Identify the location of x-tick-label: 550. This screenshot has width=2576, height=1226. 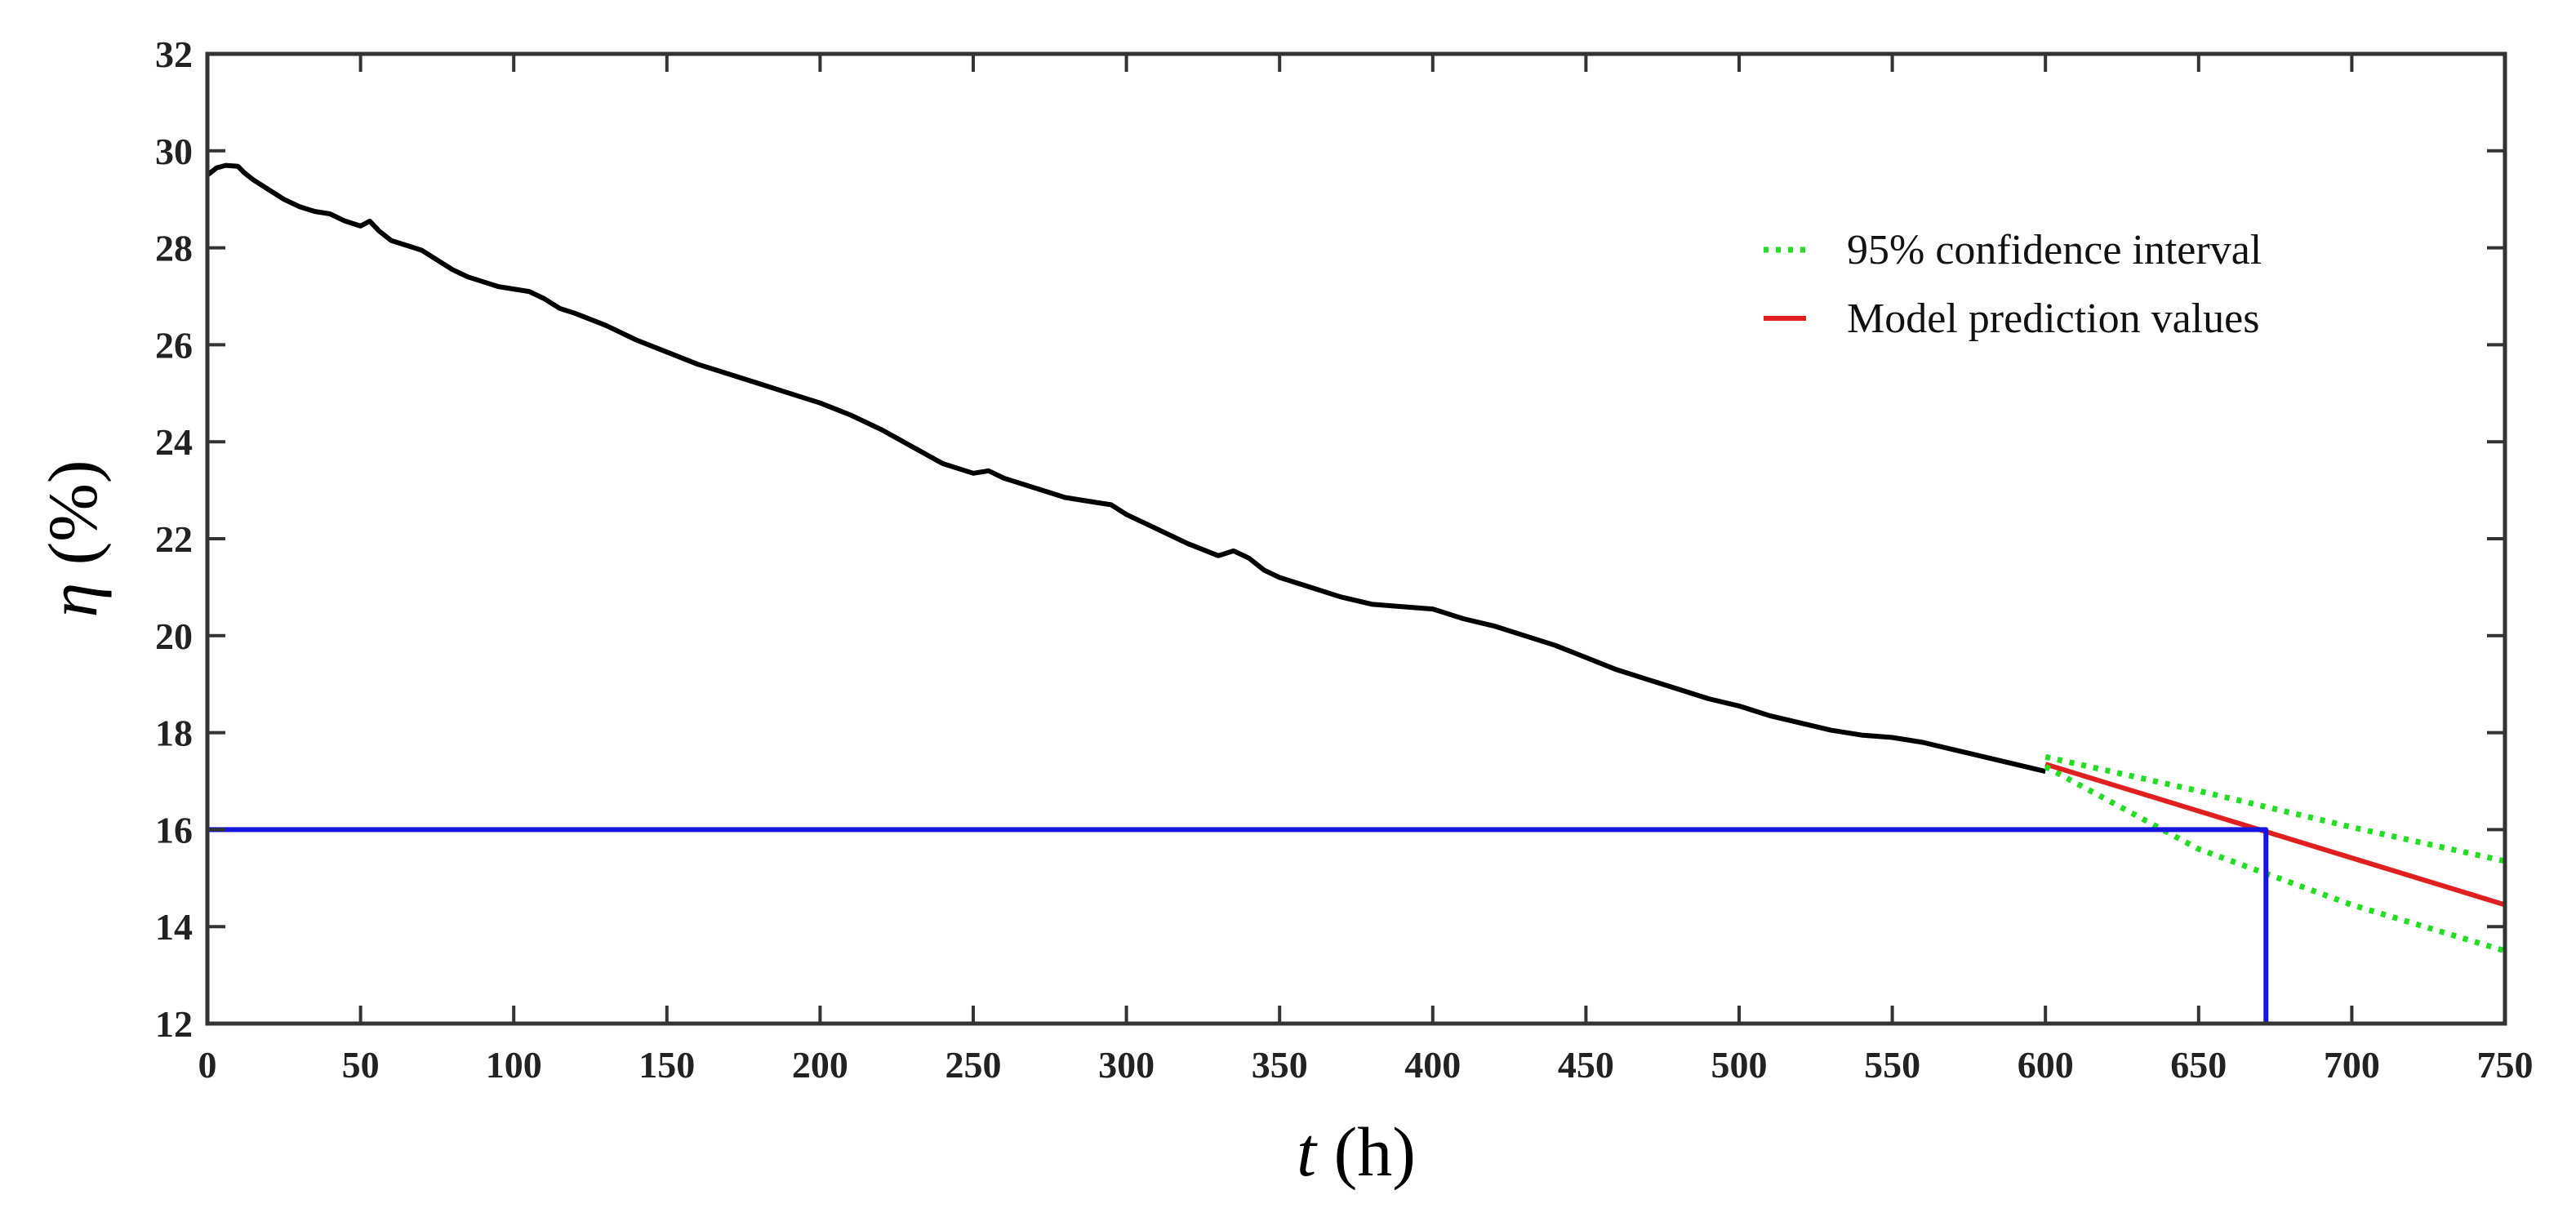
(1892, 1065).